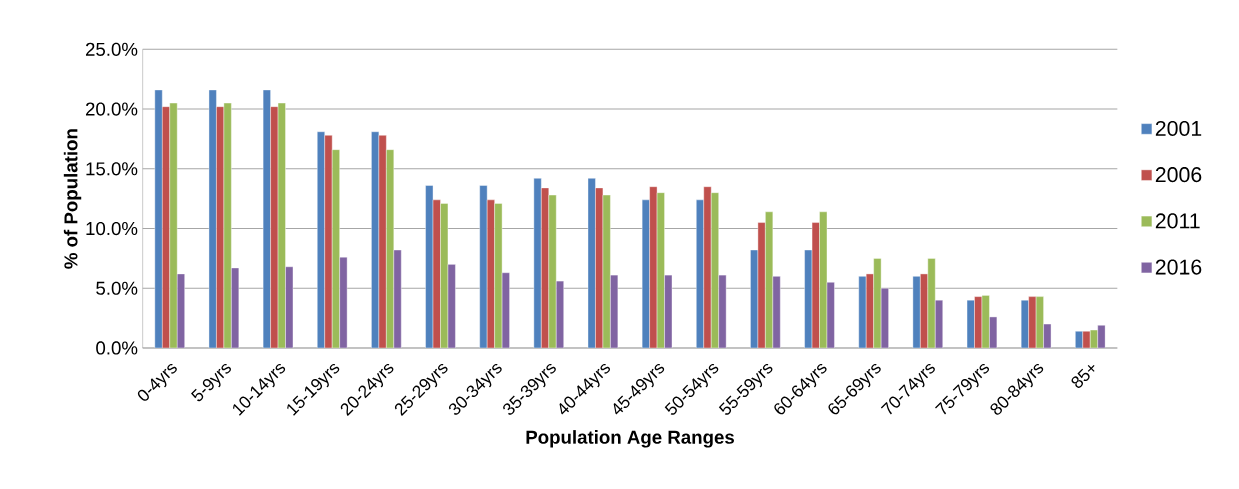 The width and height of the screenshot is (1239, 489). Describe the element at coordinates (112, 228) in the screenshot. I see `y-tick-label: 10.0%` at that location.